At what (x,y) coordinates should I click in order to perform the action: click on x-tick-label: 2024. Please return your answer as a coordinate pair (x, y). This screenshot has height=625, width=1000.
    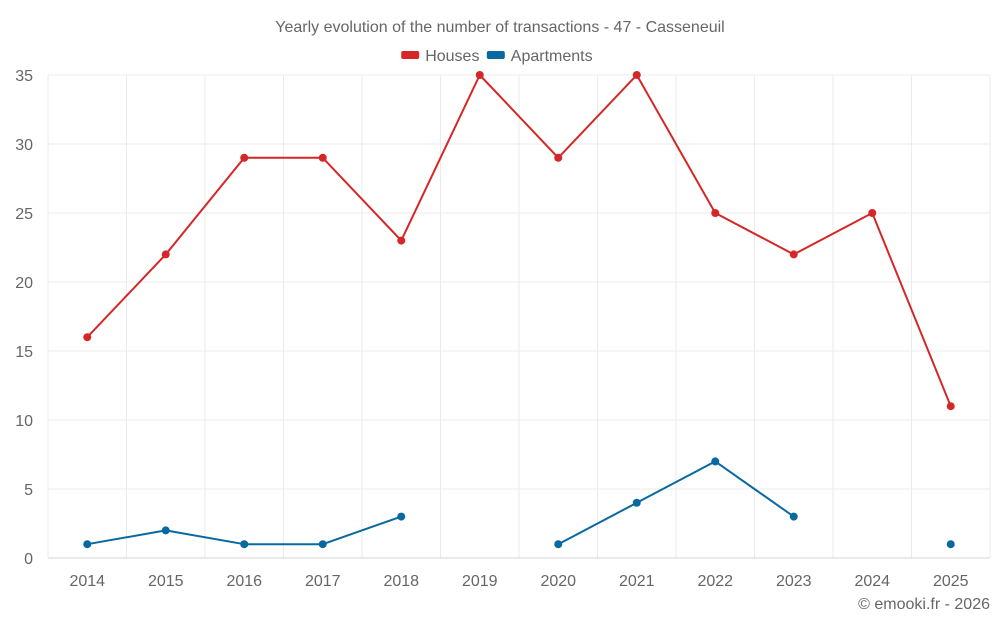
    Looking at the image, I should click on (872, 581).